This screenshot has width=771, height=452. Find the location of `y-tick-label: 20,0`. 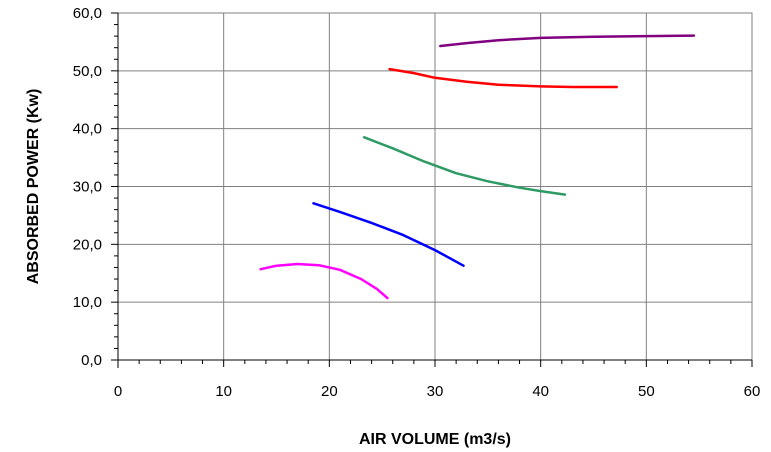

y-tick-label: 20,0 is located at coordinates (87, 244).